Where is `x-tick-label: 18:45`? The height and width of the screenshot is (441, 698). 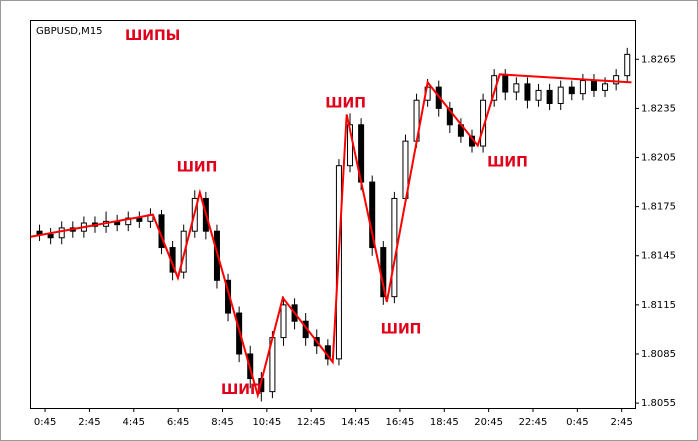
x-tick-label: 18:45 is located at coordinates (444, 422).